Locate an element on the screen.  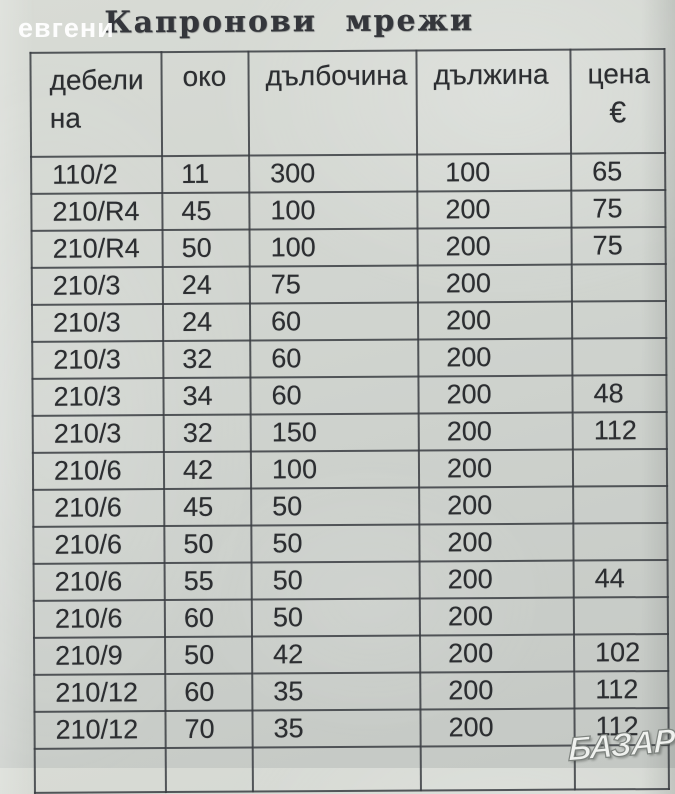
table-cell: 300 is located at coordinates (333, 173).